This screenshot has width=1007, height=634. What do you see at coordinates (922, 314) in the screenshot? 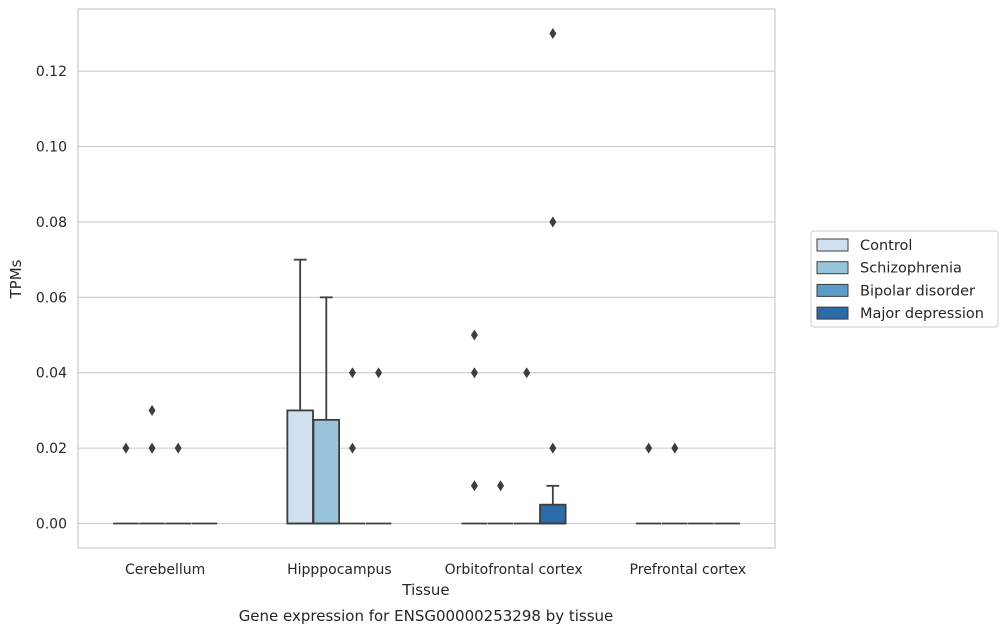
I see `legend-label: Major depression` at bounding box center [922, 314].